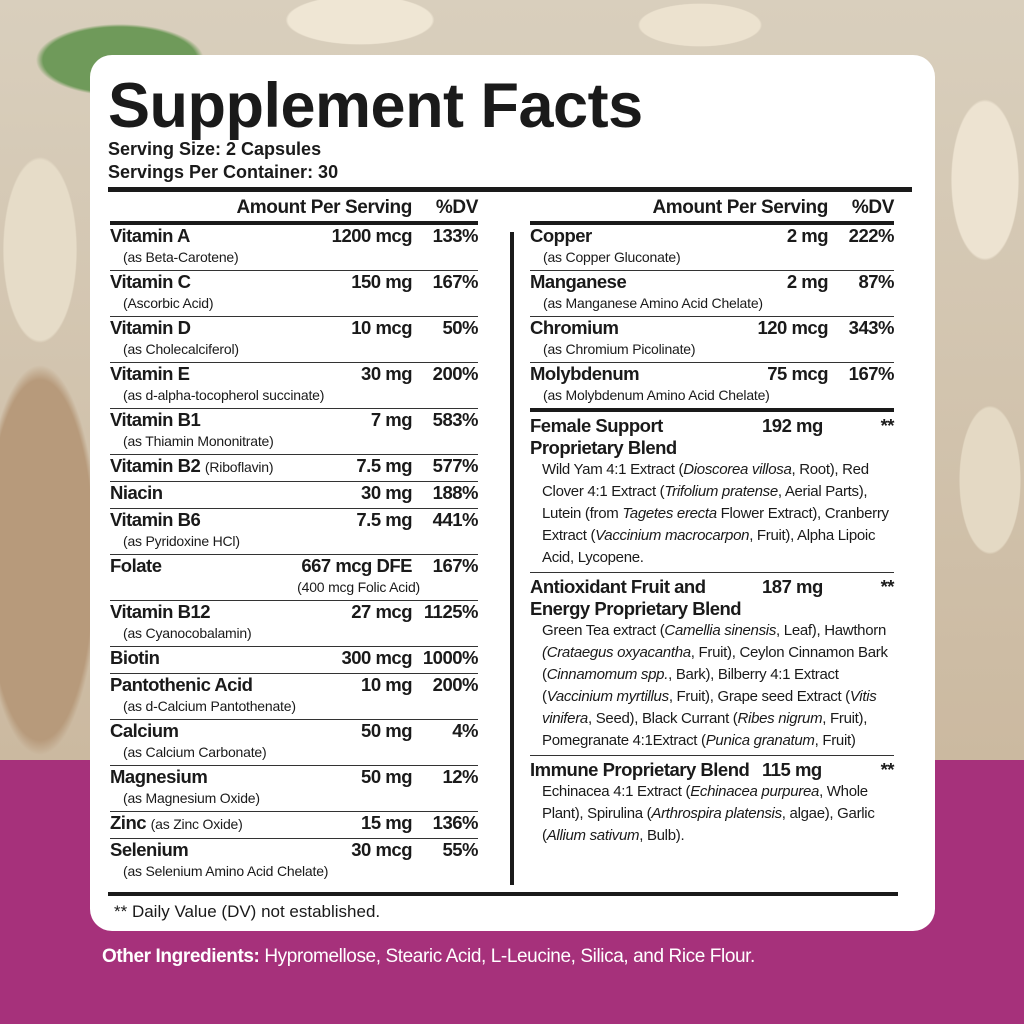  I want to click on nutrient-amount: 2 mg, so click(807, 235).